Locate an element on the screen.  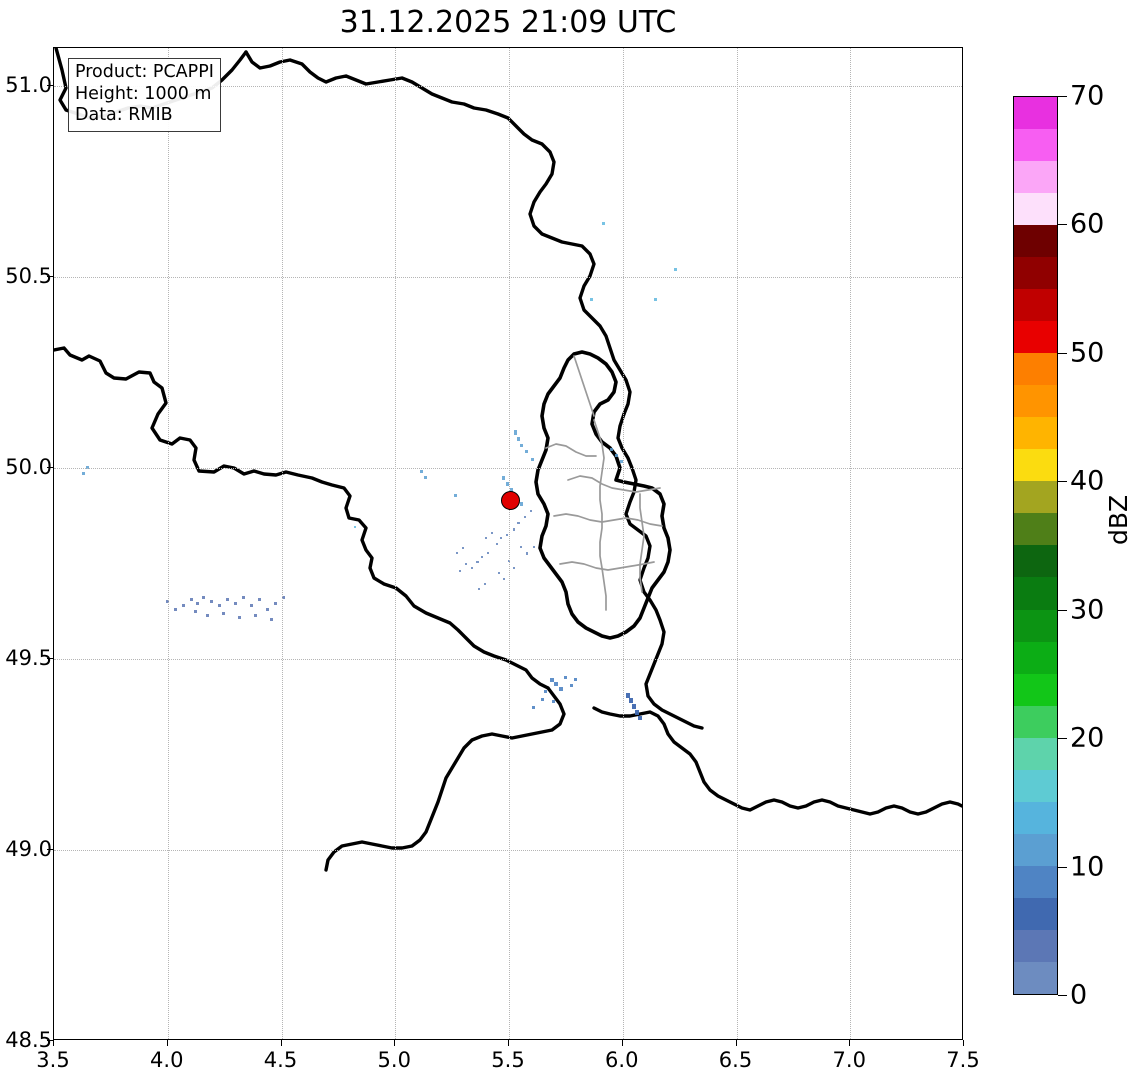
y-axis-tick-label: 49.0 is located at coordinates (28, 849).